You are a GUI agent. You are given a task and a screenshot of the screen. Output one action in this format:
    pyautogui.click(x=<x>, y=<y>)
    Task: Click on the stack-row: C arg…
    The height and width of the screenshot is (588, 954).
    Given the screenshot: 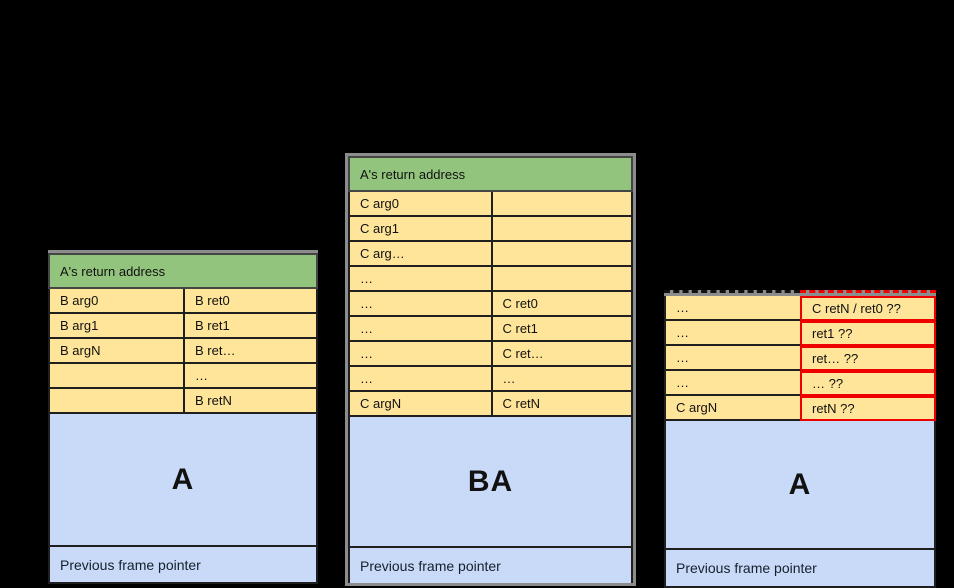 What is the action you would take?
    pyautogui.click(x=490, y=254)
    